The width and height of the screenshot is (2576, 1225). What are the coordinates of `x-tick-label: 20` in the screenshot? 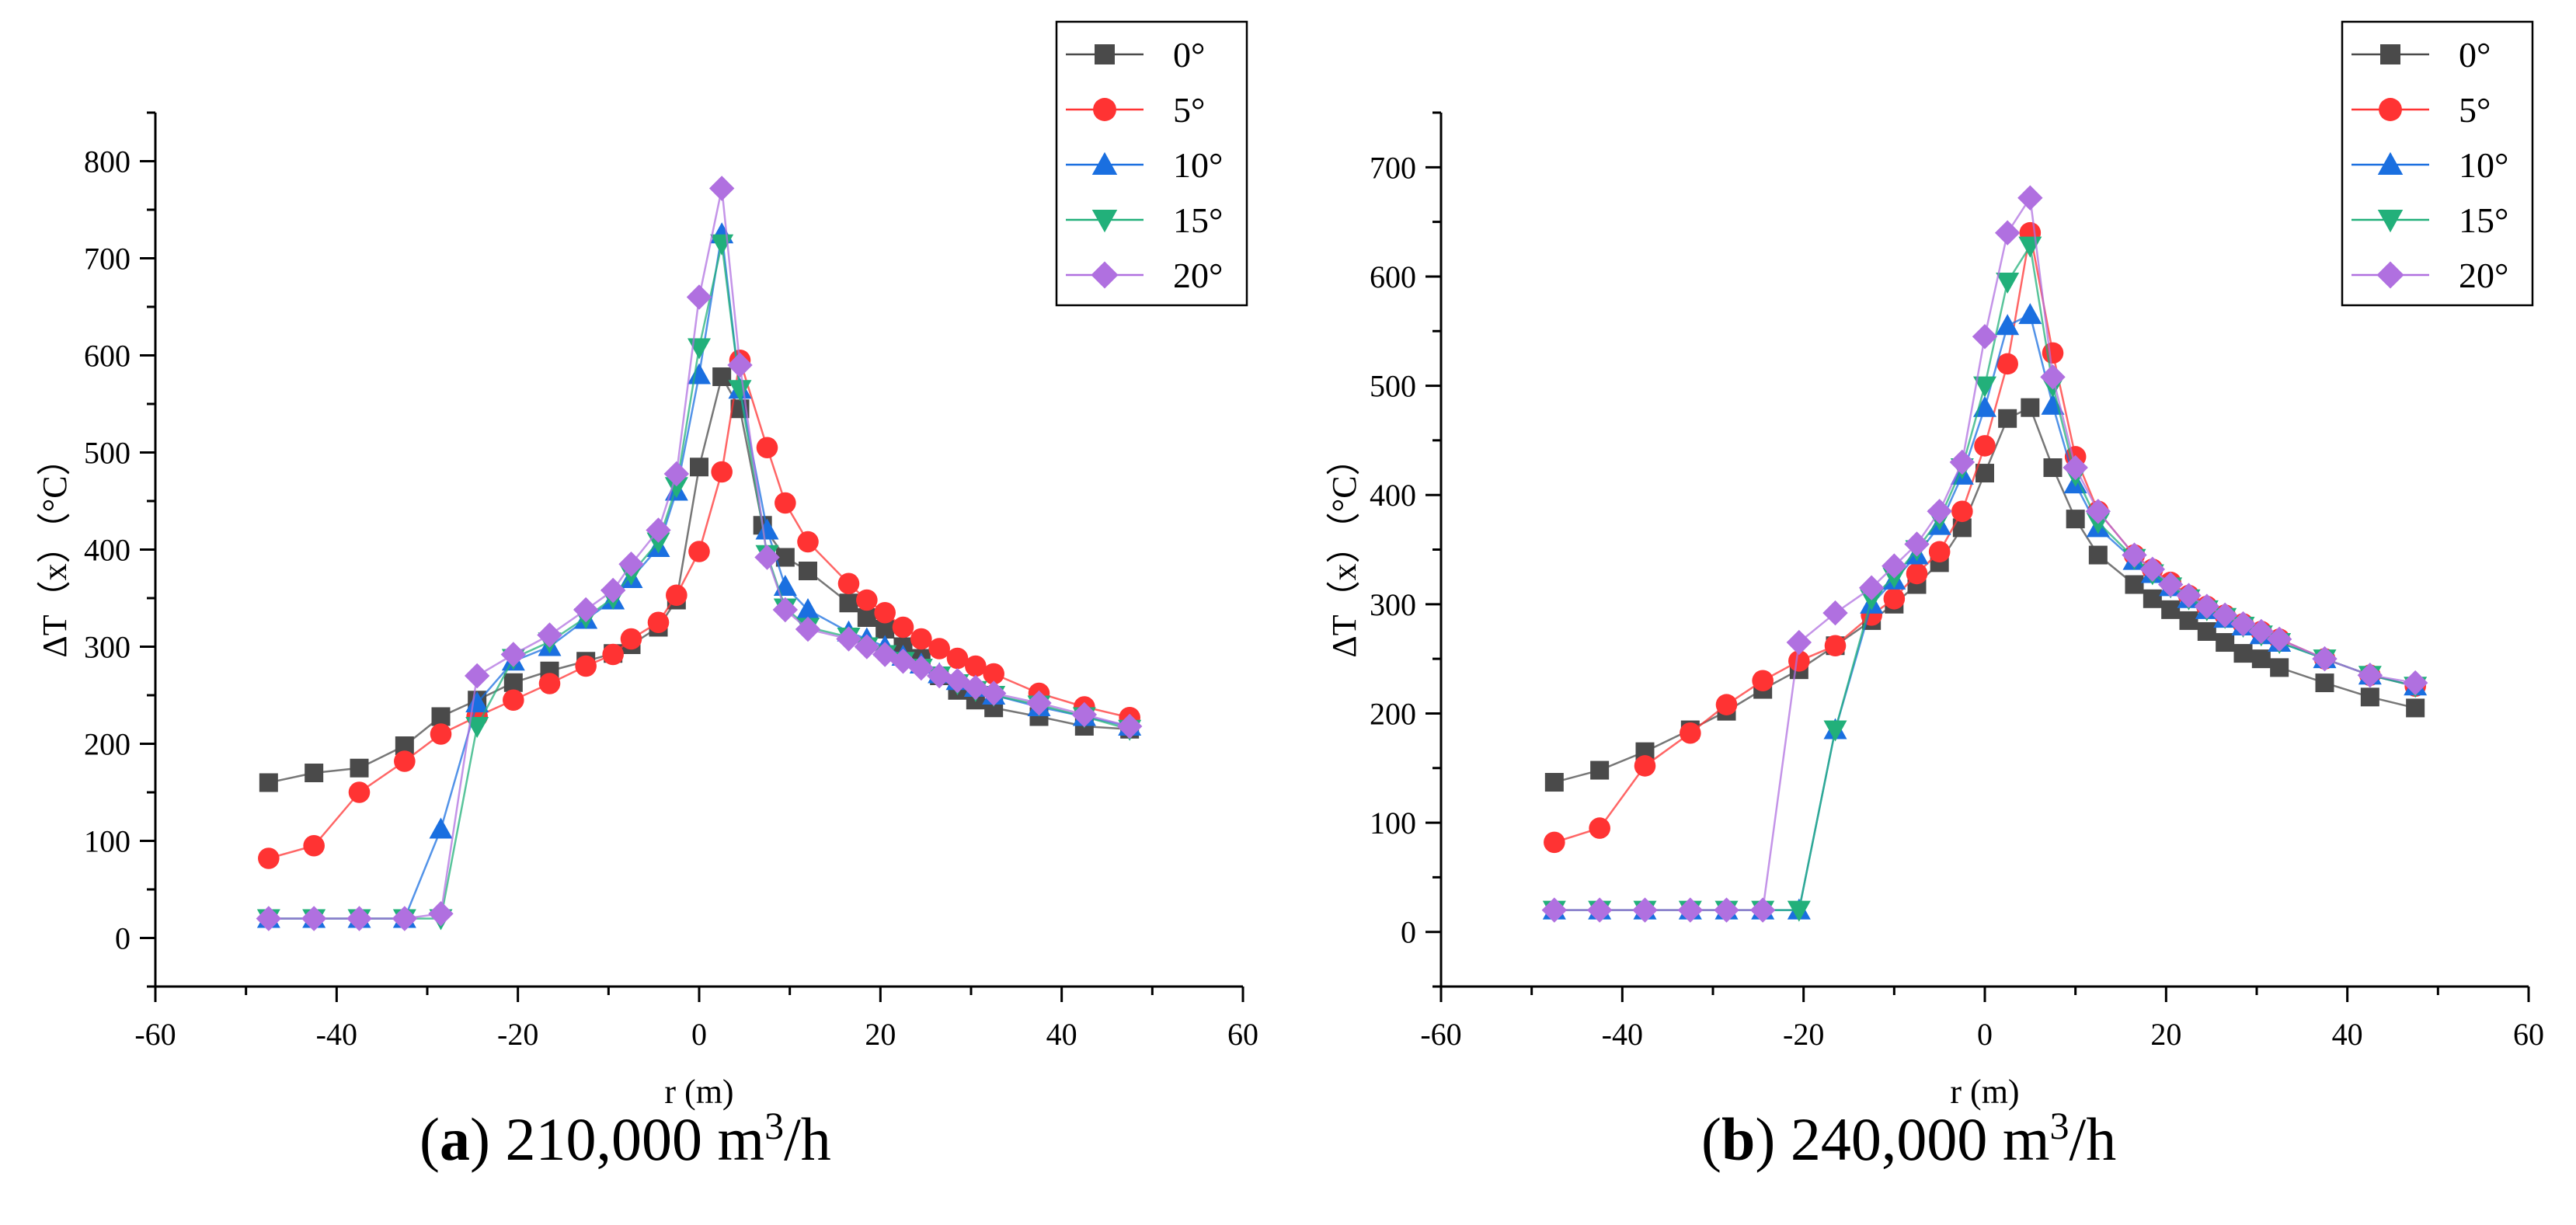 It's located at (2165, 1034).